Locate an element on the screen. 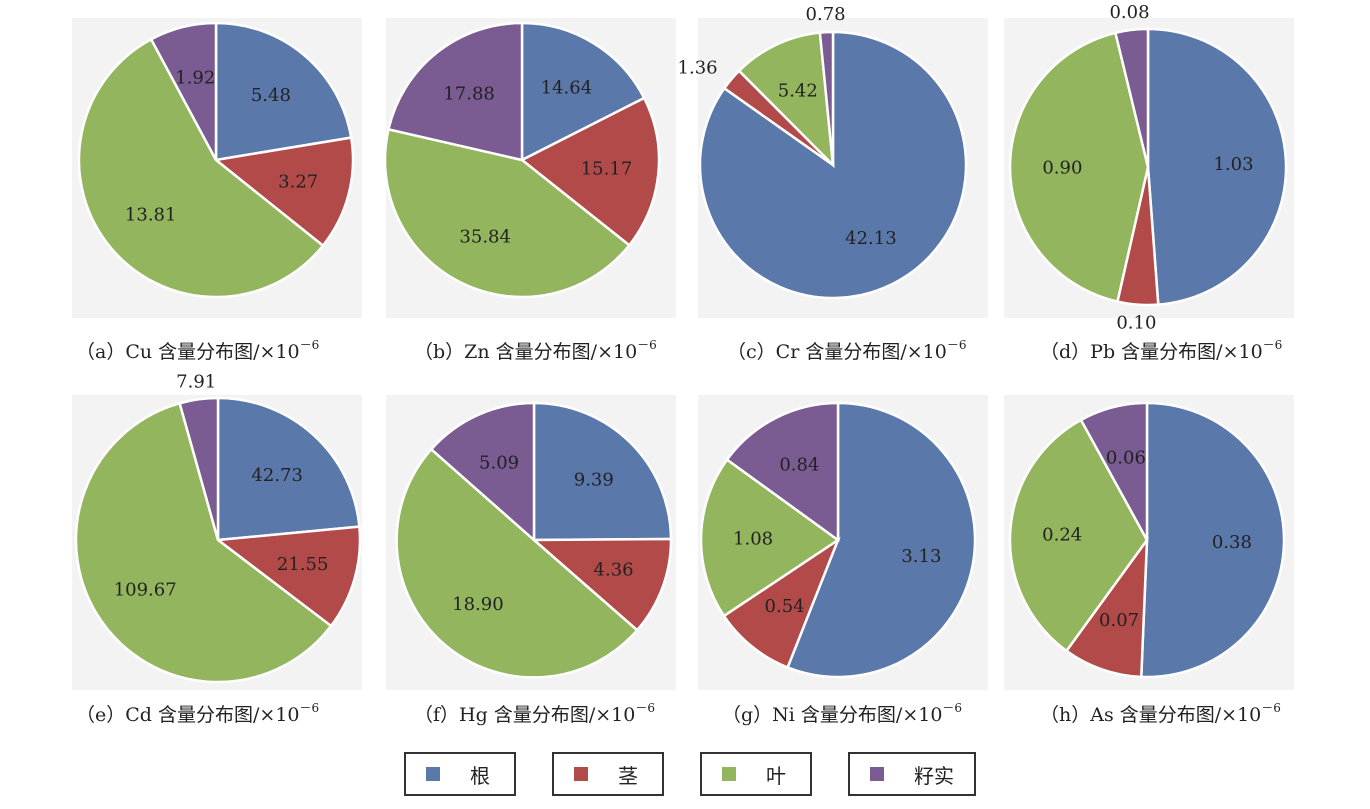 Image resolution: width=1370 pixels, height=809 pixels. legend-label-leaf: 叶 is located at coordinates (776, 775).